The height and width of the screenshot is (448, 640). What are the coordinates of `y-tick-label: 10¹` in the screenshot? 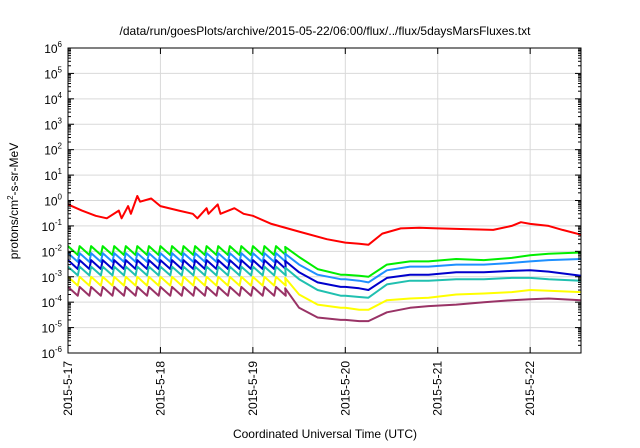 It's located at (53, 175).